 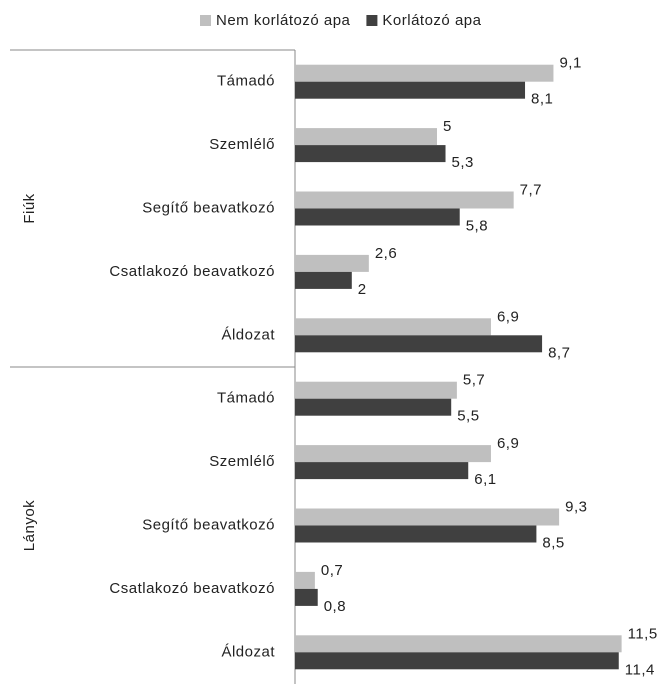 What do you see at coordinates (386, 253) in the screenshot?
I see `value-label: 2,6` at bounding box center [386, 253].